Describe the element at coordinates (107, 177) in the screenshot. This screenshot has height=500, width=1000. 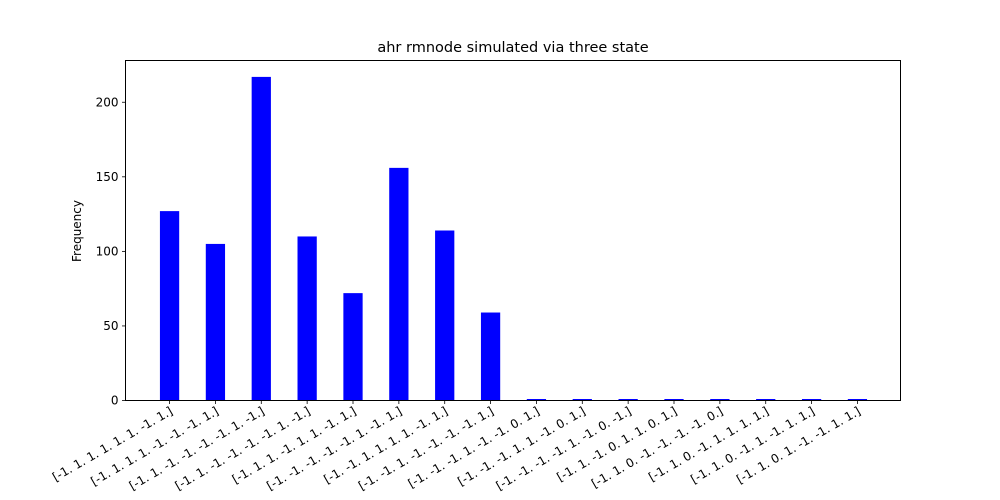
I see `y-tick-label-3: 150` at that location.